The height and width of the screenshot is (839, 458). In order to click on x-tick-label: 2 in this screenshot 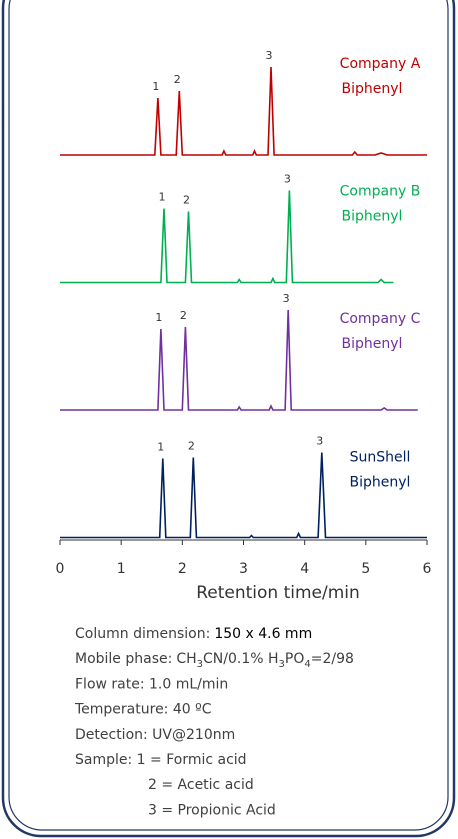, I will do `click(182, 569)`.